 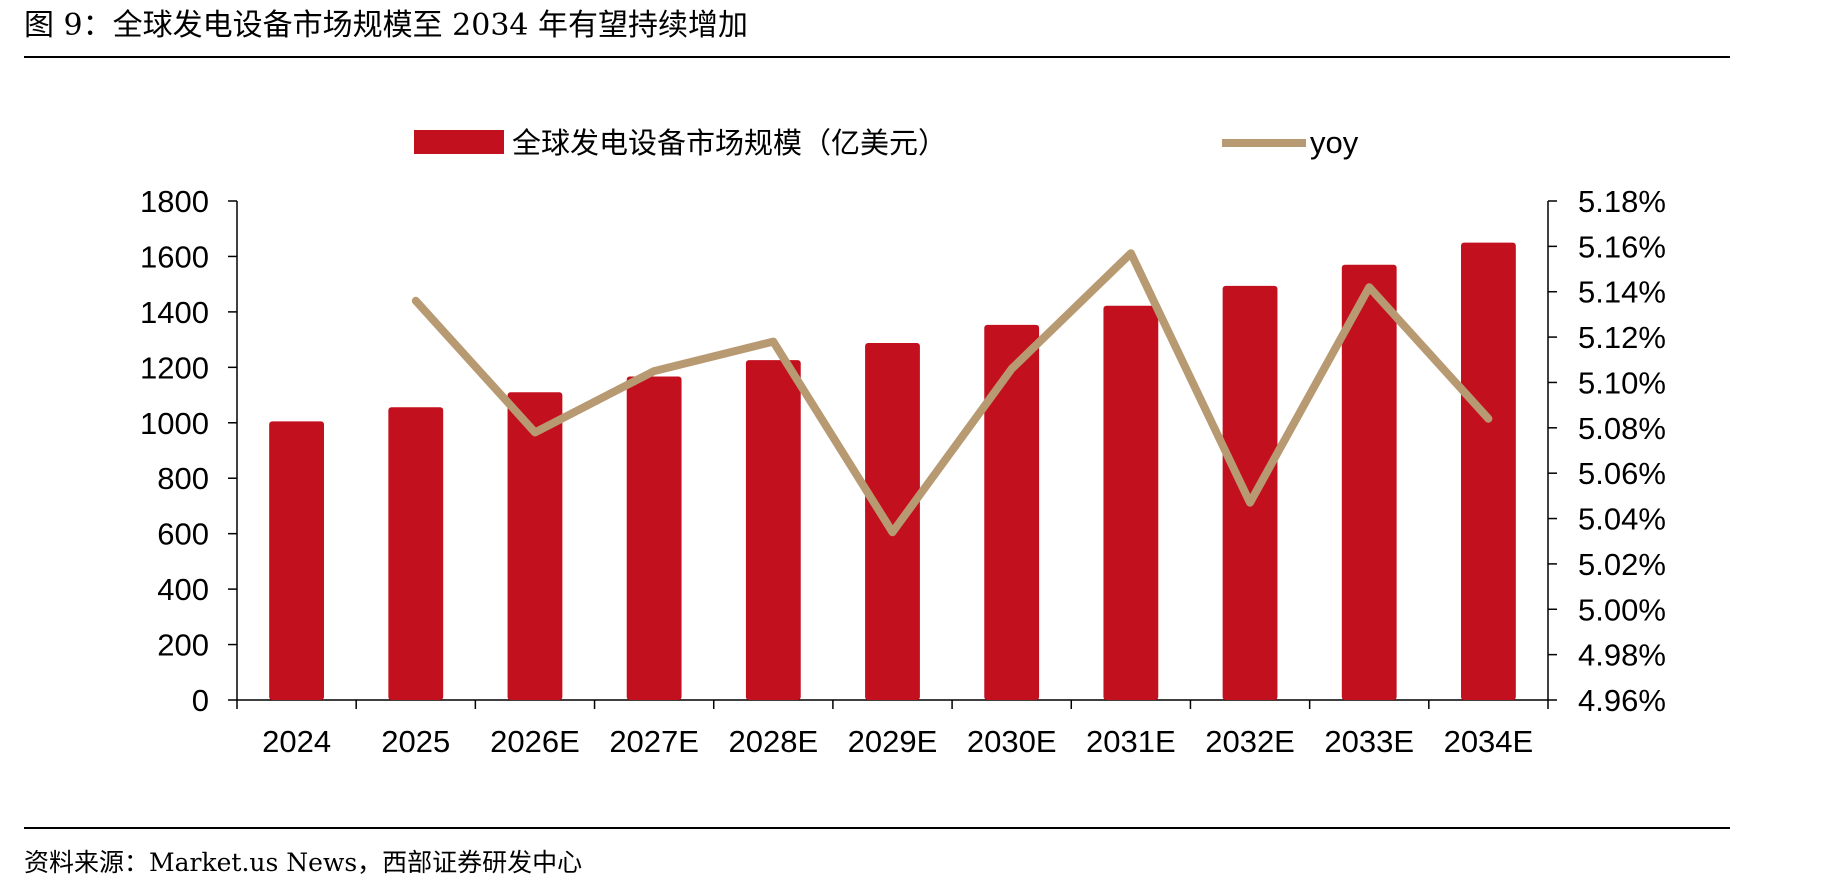 What do you see at coordinates (1131, 741) in the screenshot?
I see `x-tick-label: 2031E` at bounding box center [1131, 741].